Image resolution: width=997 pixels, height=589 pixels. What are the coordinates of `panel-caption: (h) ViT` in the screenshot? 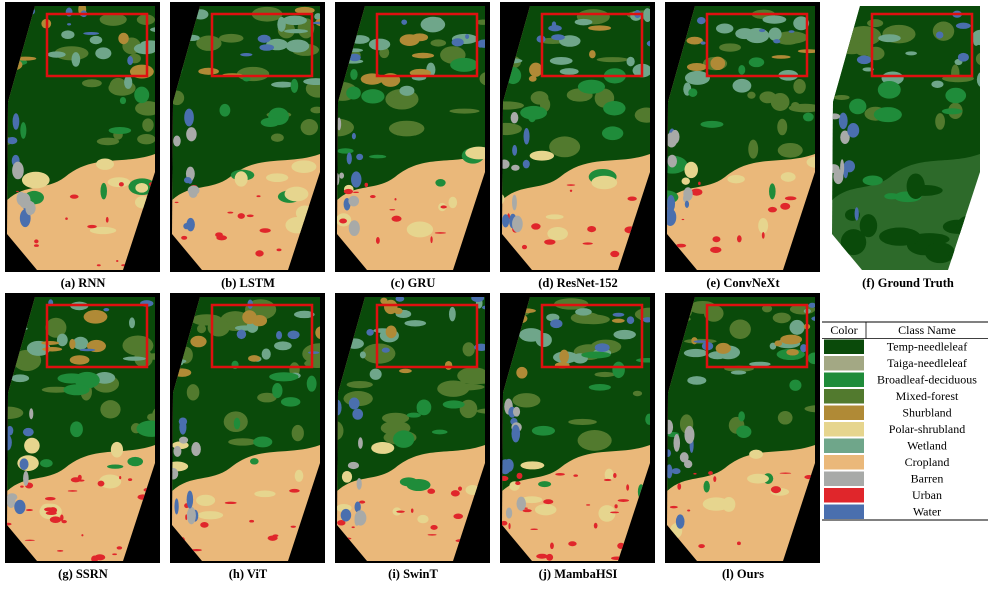 It's located at (248, 574).